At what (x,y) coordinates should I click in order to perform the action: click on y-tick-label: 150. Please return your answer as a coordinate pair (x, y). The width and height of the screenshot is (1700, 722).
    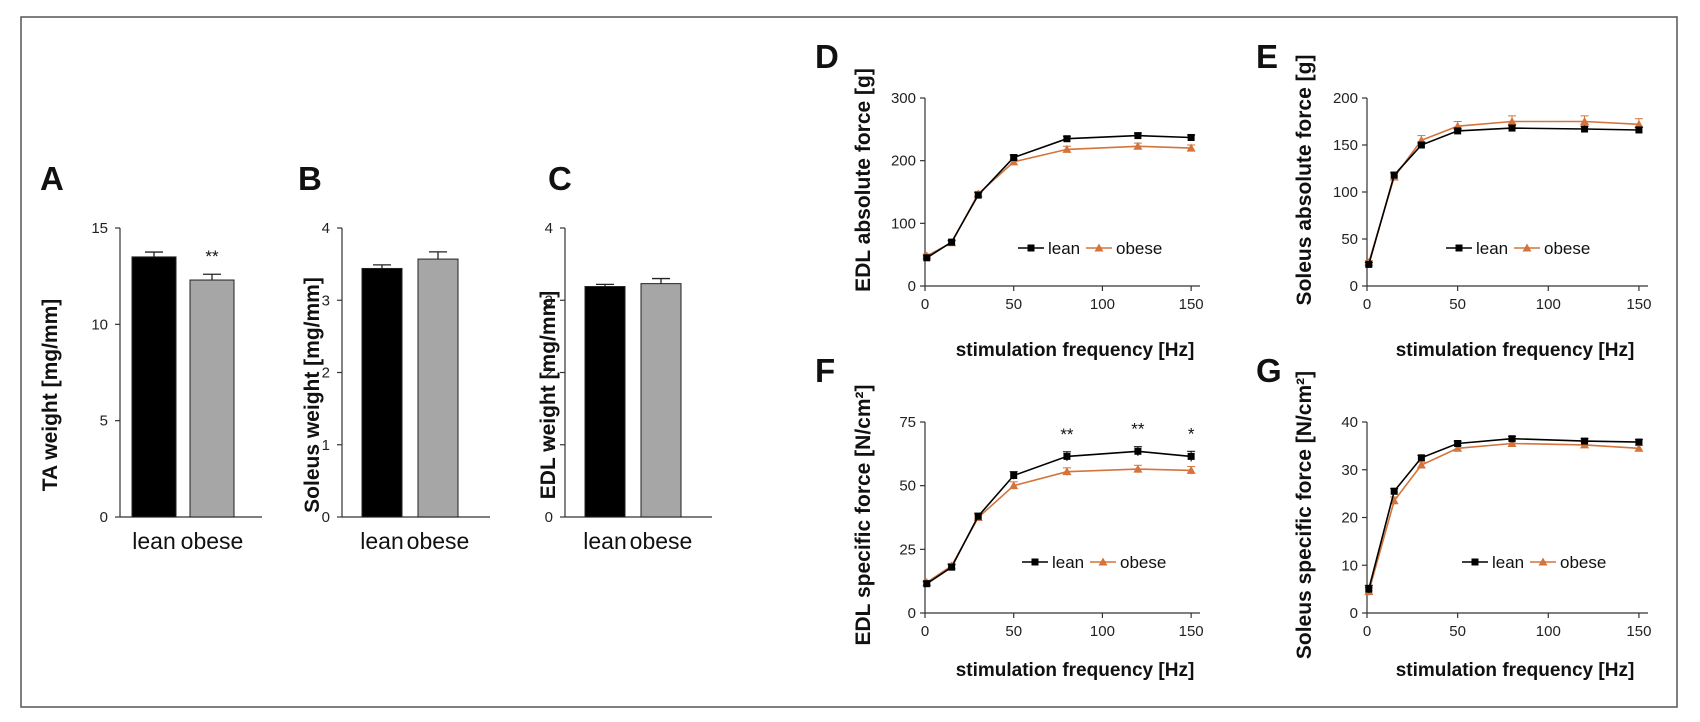
    Looking at the image, I should click on (1345, 145).